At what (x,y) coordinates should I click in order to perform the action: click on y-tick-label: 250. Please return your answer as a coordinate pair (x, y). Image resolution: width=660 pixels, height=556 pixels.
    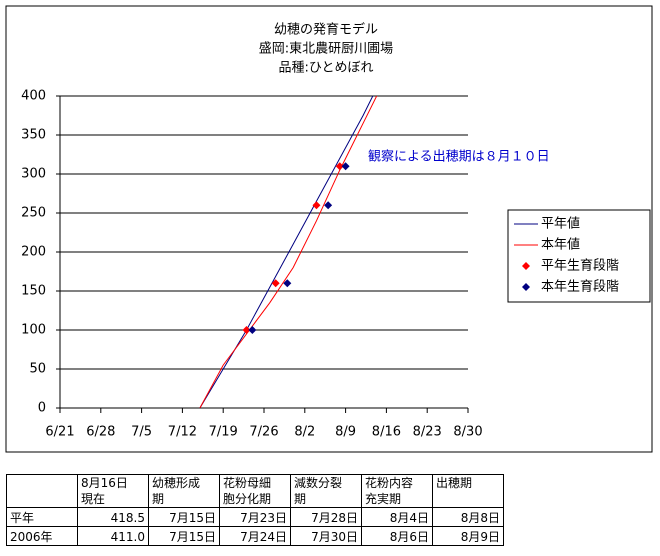
    Looking at the image, I should click on (33, 213).